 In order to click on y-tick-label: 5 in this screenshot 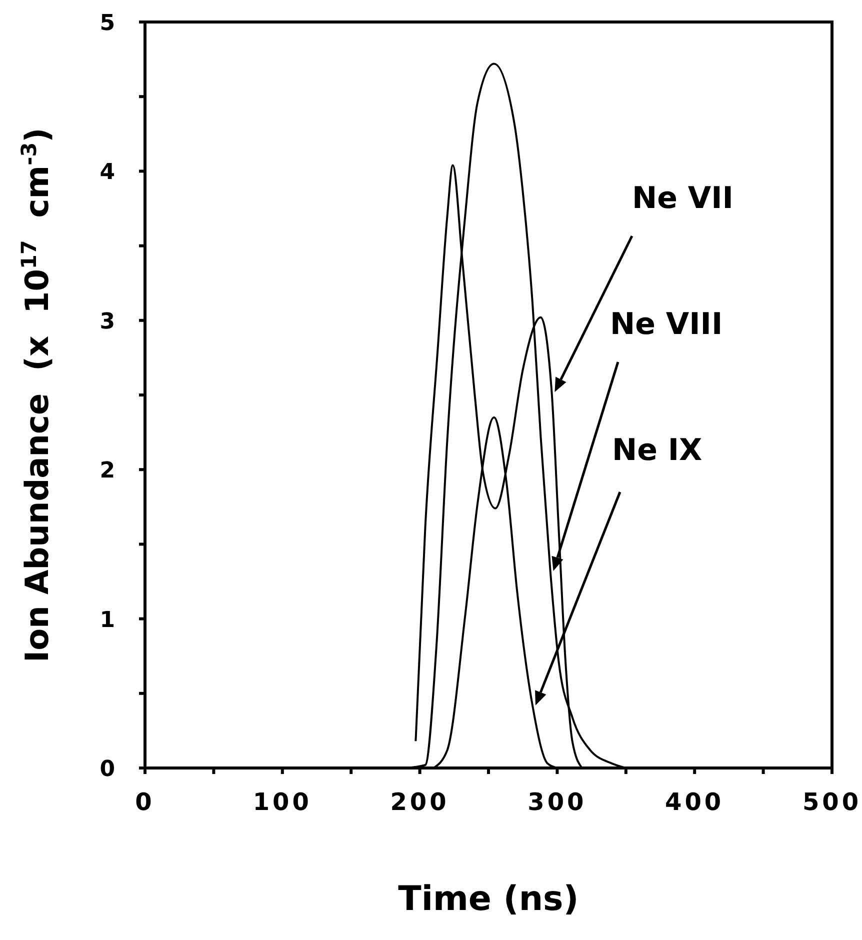, I will do `click(107, 23)`.